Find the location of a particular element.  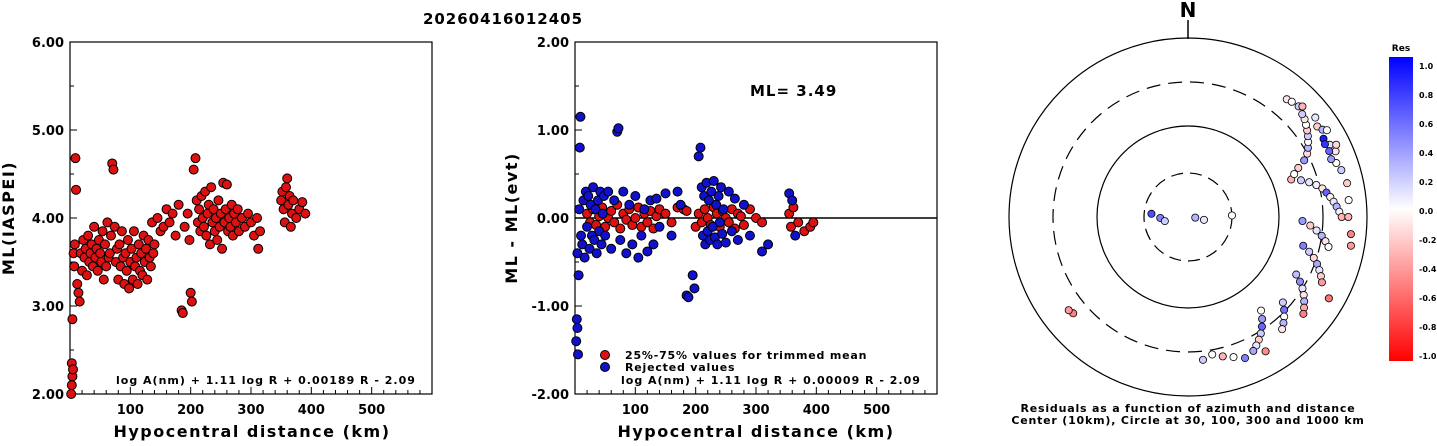

legend-label-trimmed: 25%-75% values for trimmed mean is located at coordinates (746, 355).